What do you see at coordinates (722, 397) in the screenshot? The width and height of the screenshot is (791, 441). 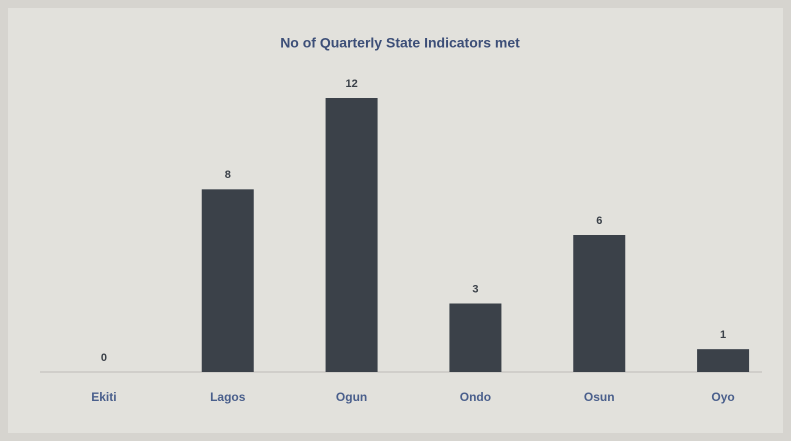 I see `x-tick-label: Oyo` at bounding box center [722, 397].